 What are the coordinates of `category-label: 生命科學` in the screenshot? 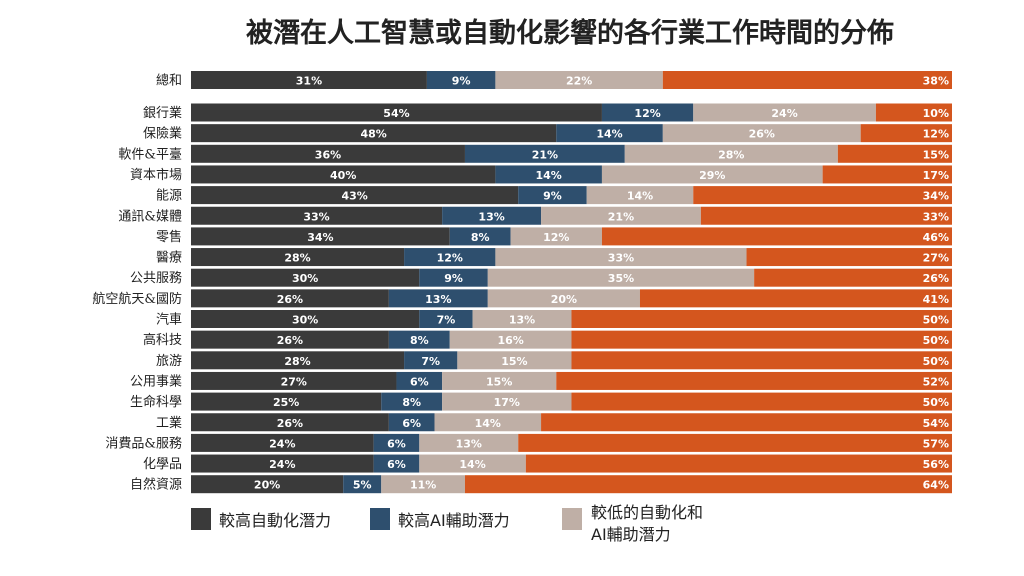 It's located at (156, 402).